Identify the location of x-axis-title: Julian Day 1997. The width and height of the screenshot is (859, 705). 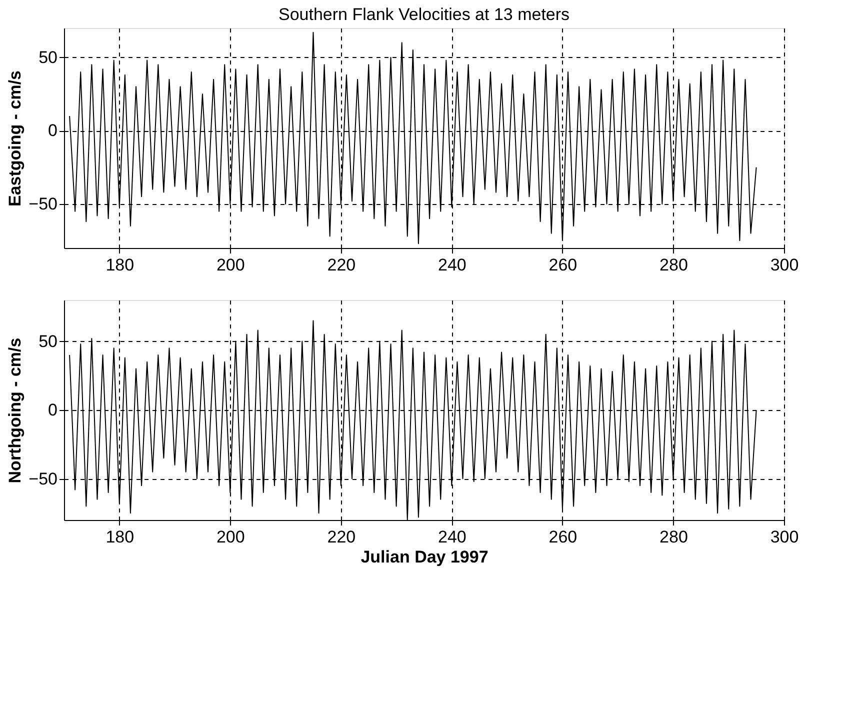
(424, 557).